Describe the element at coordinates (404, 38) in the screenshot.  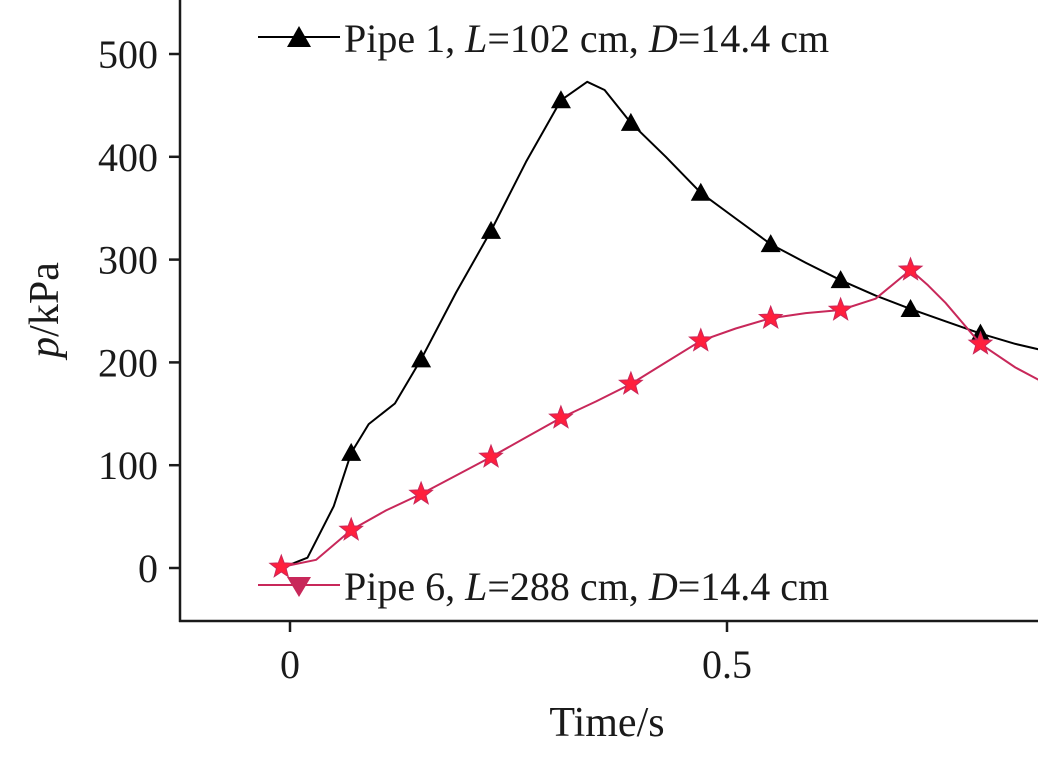
I see `legend-prefix: Pipe 1,` at that location.